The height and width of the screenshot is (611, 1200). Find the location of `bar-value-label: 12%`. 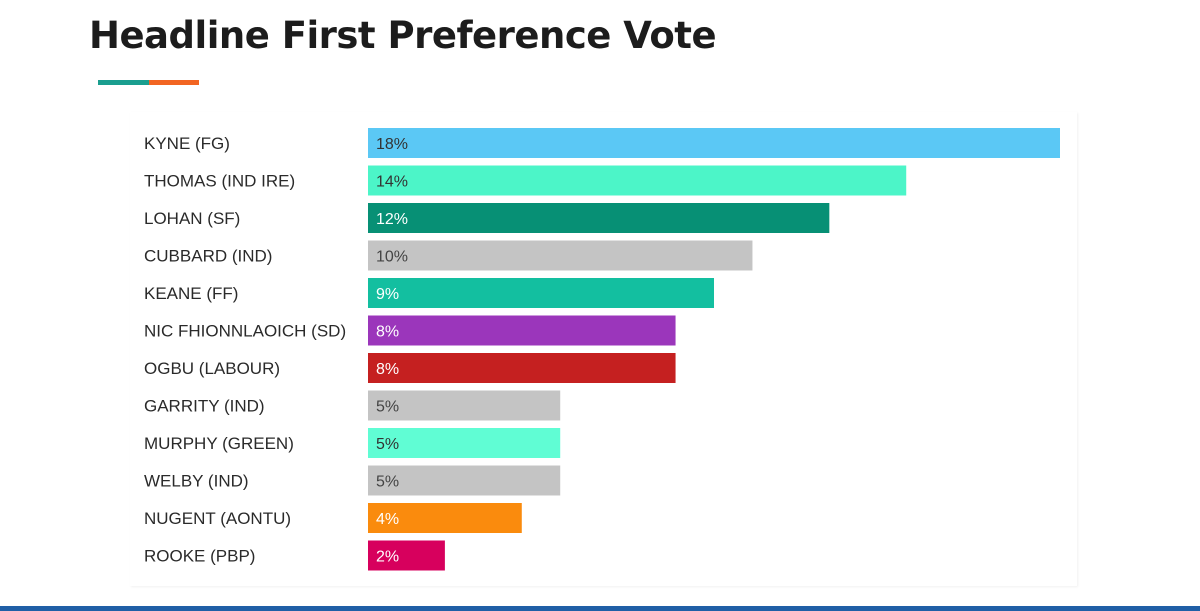

bar-value-label: 12% is located at coordinates (392, 219).